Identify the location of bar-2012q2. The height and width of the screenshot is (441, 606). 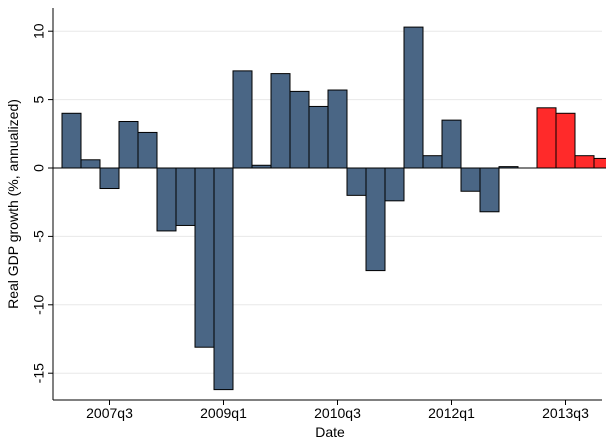
(470, 179).